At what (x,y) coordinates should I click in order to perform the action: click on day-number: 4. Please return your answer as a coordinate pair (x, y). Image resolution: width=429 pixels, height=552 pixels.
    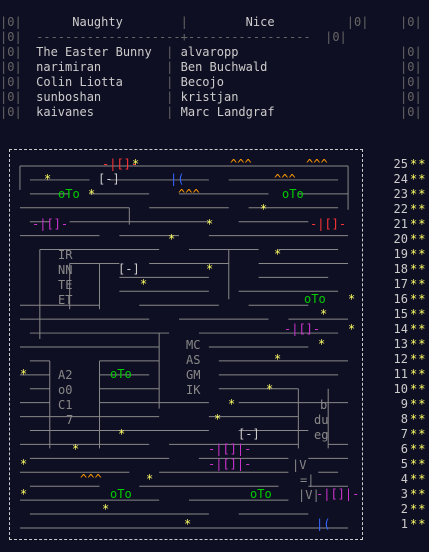
    Looking at the image, I should click on (404, 479).